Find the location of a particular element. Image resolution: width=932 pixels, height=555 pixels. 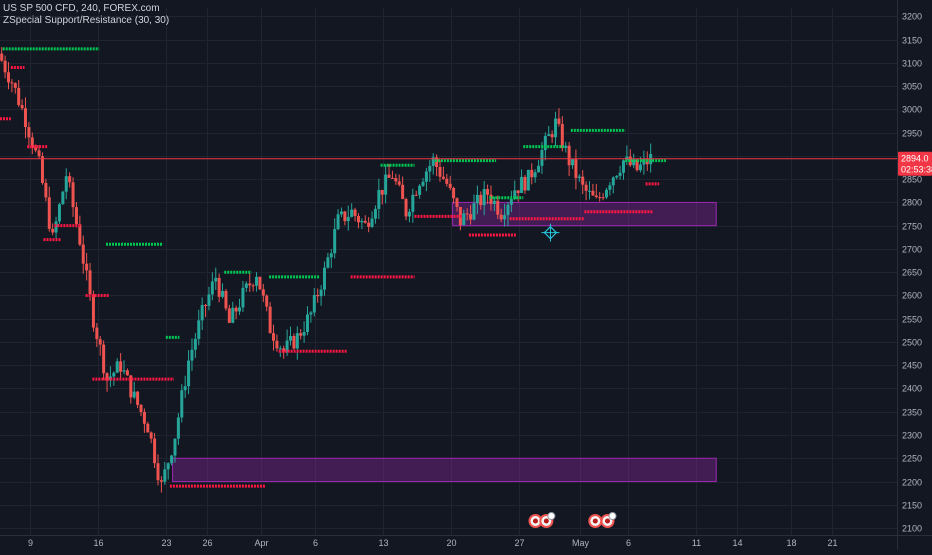

x-tick-label: 23 is located at coordinates (166, 543).